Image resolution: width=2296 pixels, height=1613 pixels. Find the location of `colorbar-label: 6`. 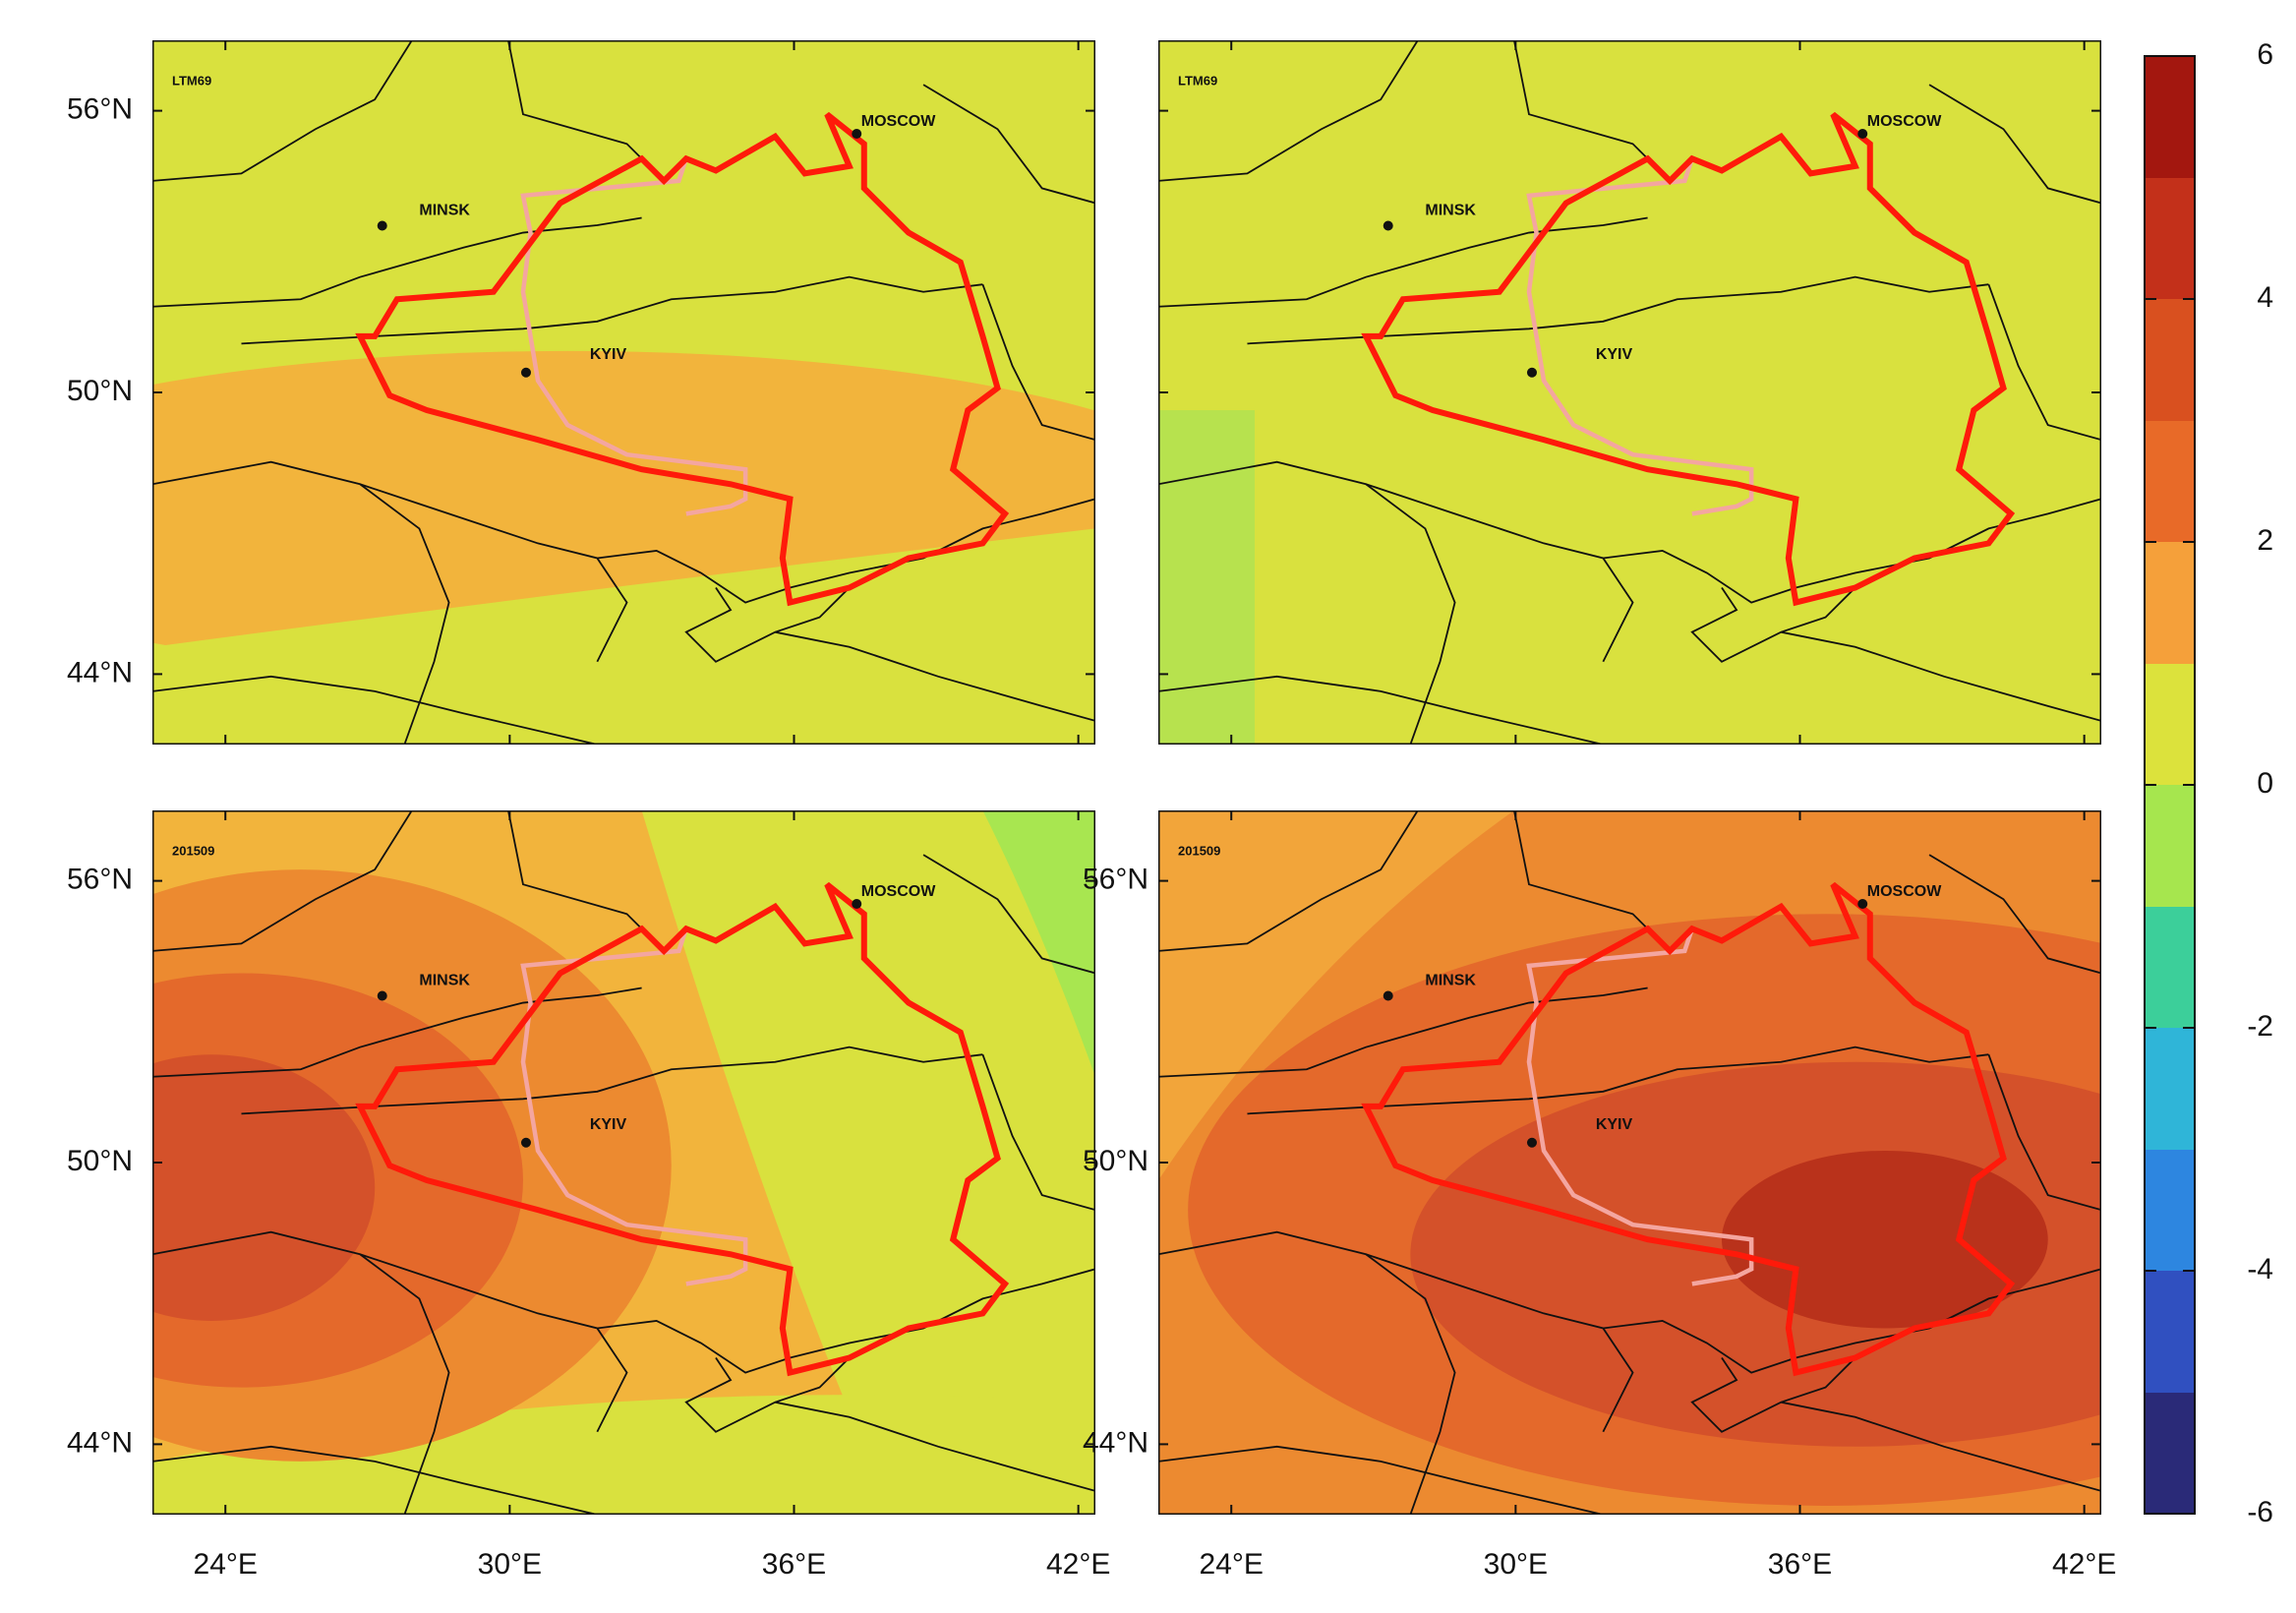

colorbar-label: 6 is located at coordinates (2265, 54).